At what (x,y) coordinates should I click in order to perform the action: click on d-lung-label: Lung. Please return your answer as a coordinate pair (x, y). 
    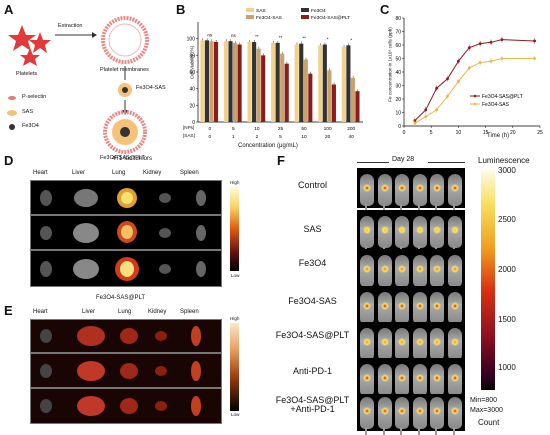
    Looking at the image, I should click on (119, 173).